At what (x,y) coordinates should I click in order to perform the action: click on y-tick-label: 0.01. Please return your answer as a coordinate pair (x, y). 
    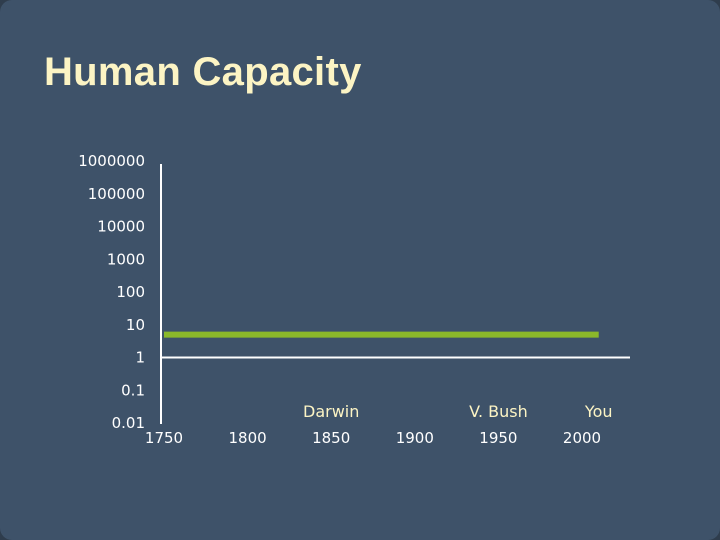
    Looking at the image, I should click on (128, 423).